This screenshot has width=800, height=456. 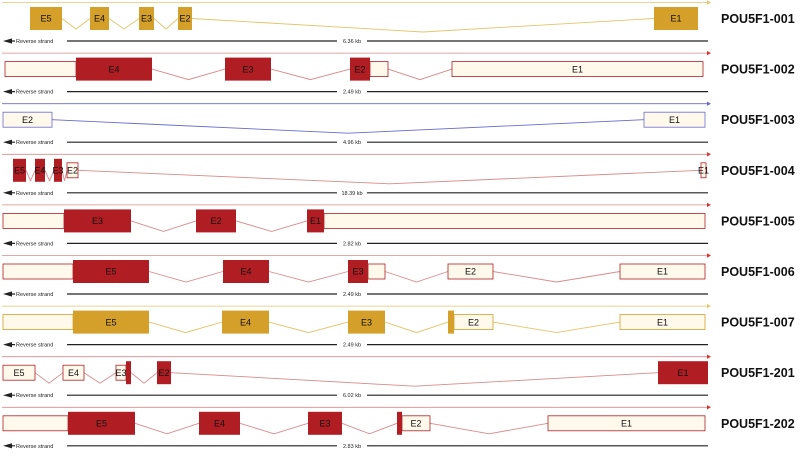 What do you see at coordinates (758, 272) in the screenshot?
I see `transcript-name: POU5F1-006` at bounding box center [758, 272].